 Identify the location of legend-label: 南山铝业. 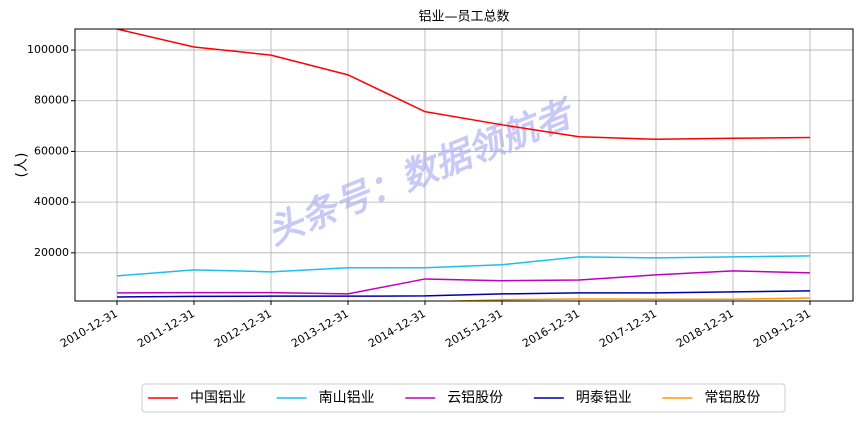
(347, 398).